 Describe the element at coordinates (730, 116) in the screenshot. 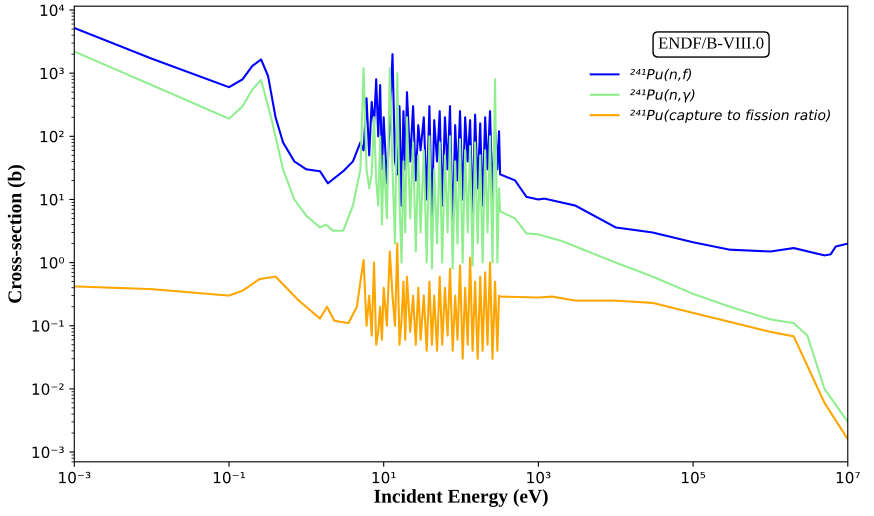

I see `legend-label: ²⁴¹Pu(capture to fission ratio)` at that location.